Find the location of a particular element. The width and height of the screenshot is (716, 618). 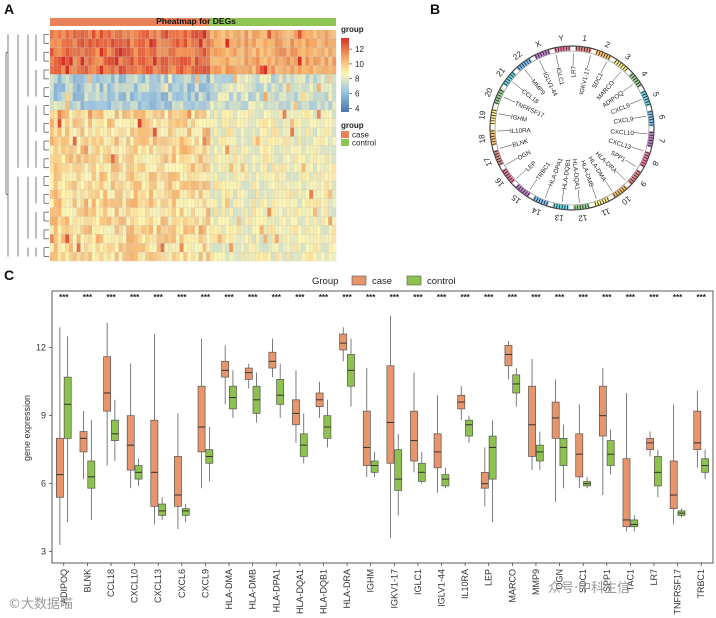

box-case is located at coordinates (650, 444).